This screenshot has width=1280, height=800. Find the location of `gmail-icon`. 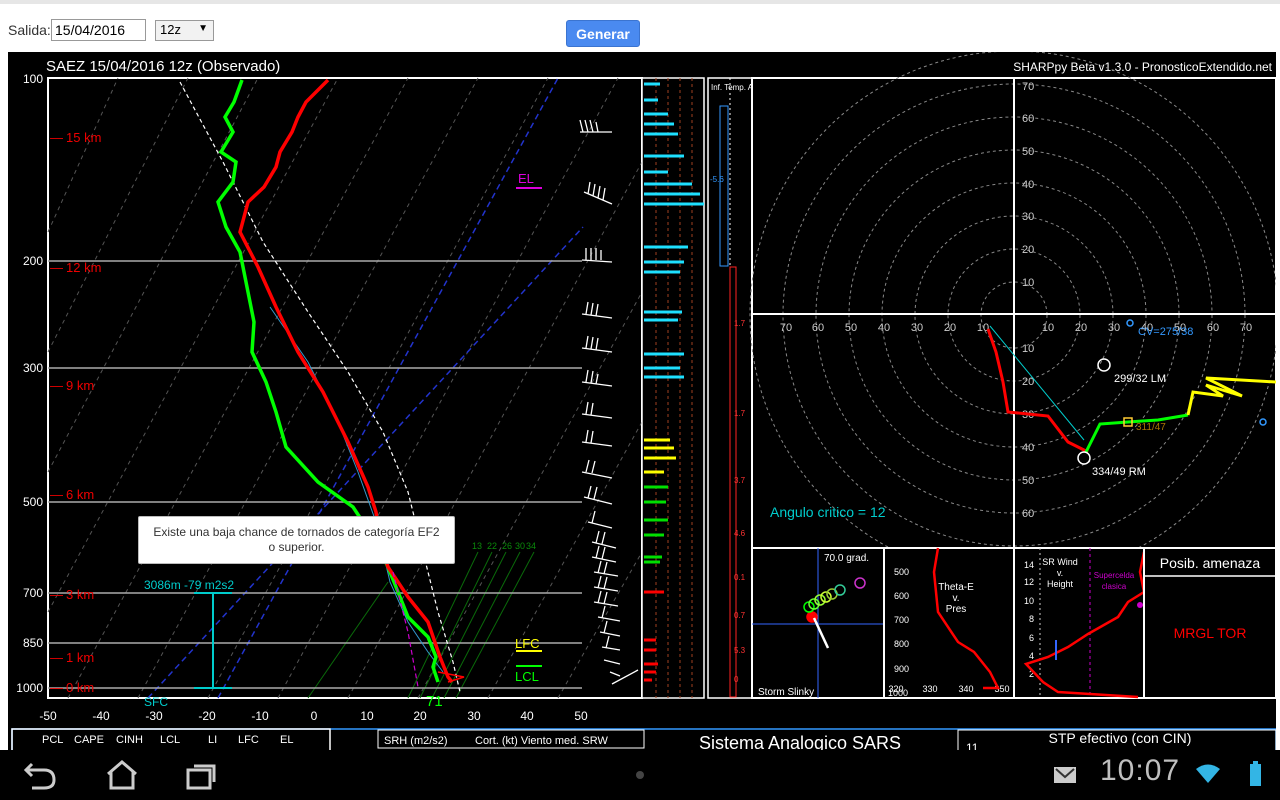

gmail-icon is located at coordinates (1065, 775).